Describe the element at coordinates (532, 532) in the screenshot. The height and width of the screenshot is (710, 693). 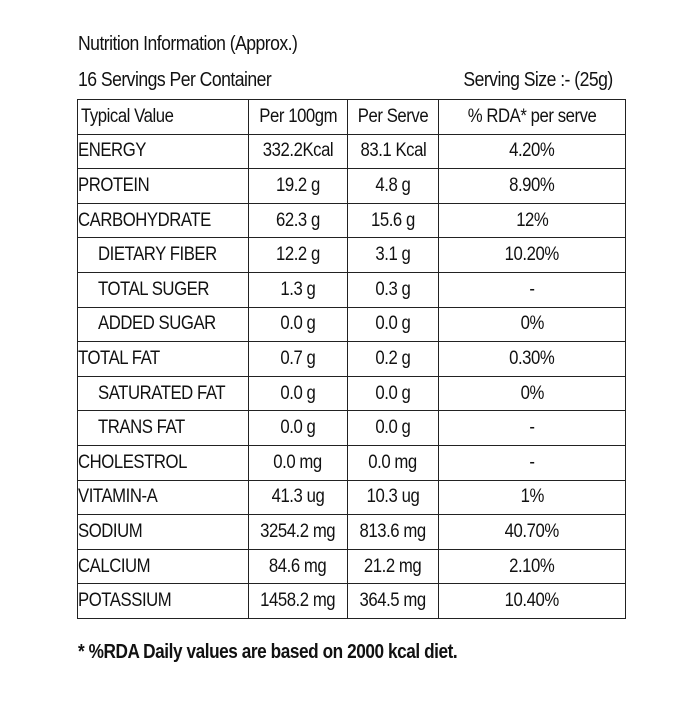
I see `value-rda: 40.70%` at that location.